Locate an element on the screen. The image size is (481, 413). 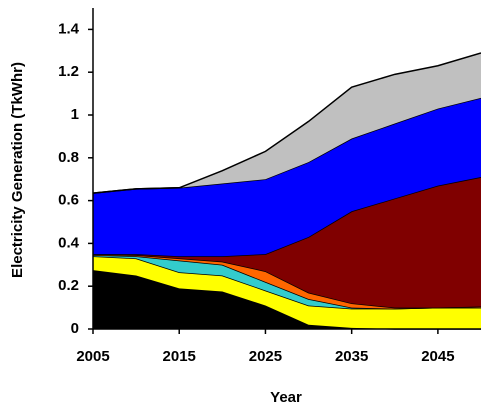
y-tick-label: 1.2 is located at coordinates (68, 71).